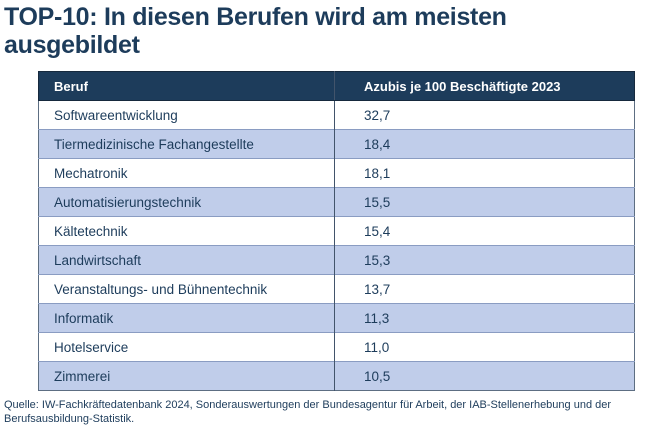  I want to click on beruf-cell: Tiermedizinische Fachangestellte, so click(186, 144).